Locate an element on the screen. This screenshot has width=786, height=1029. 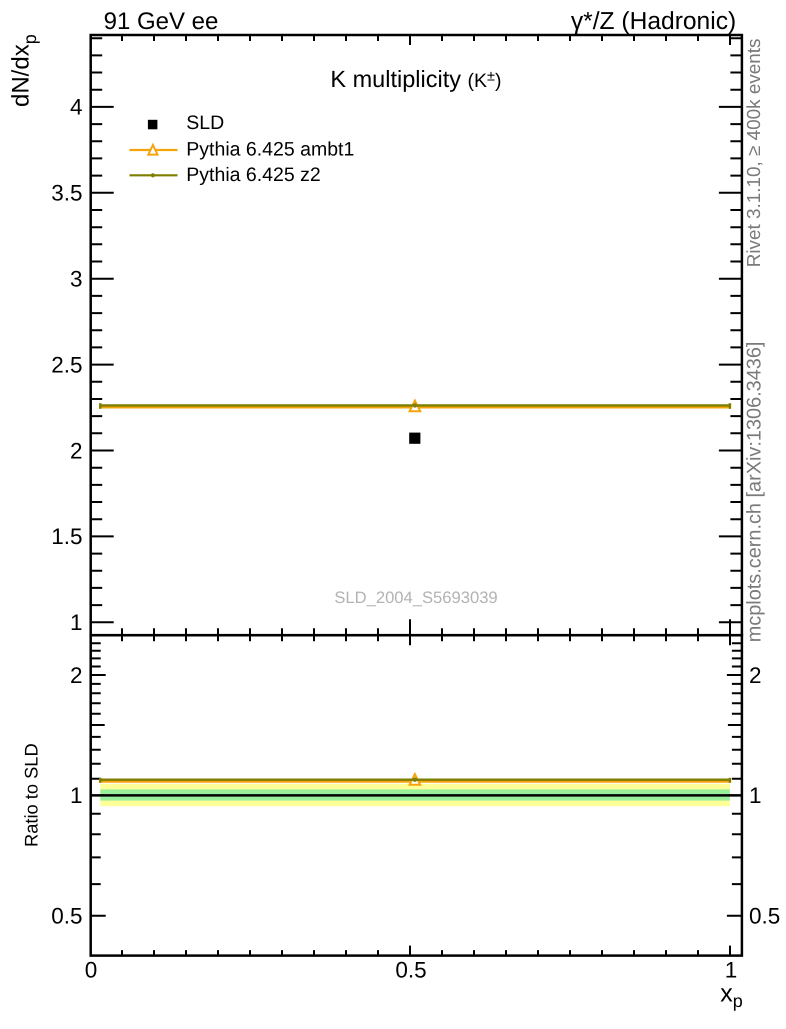
svg-text: 91 GeV ee is located at coordinates (161, 21).